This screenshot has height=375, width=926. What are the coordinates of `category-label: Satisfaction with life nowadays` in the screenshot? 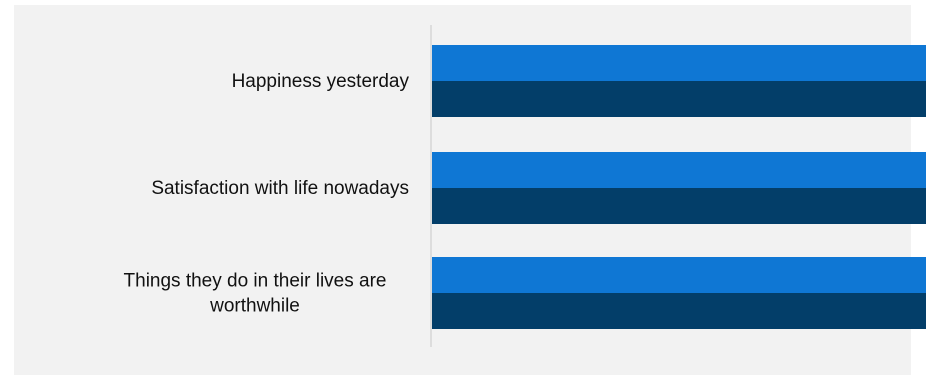 It's located at (280, 188).